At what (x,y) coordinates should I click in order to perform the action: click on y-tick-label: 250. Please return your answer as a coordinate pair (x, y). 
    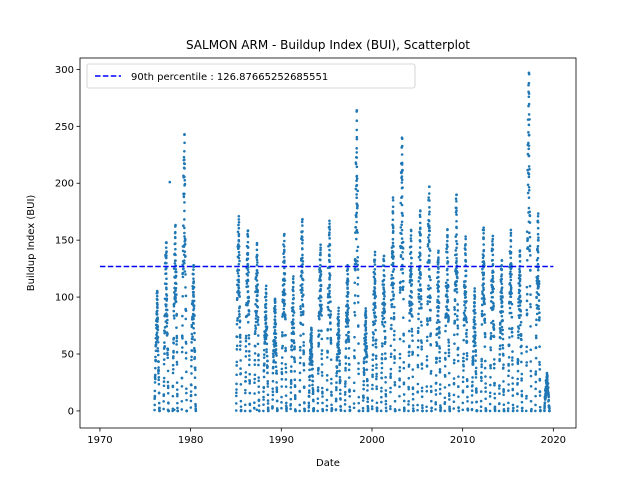
    Looking at the image, I should click on (64, 127).